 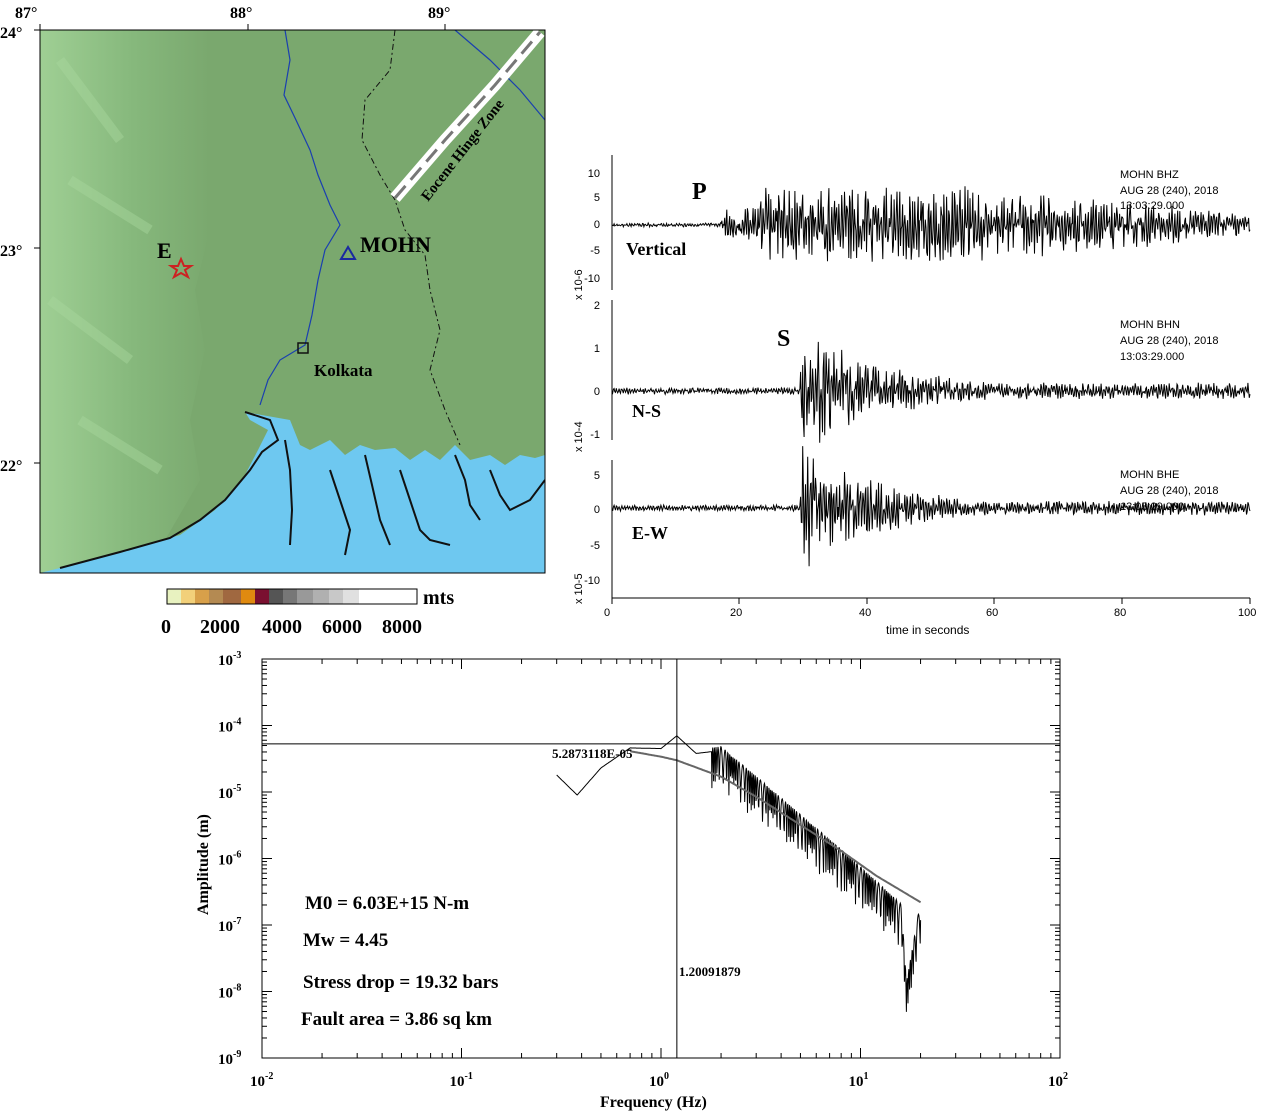 I want to click on seis-xtick: 20, so click(x=736, y=613).